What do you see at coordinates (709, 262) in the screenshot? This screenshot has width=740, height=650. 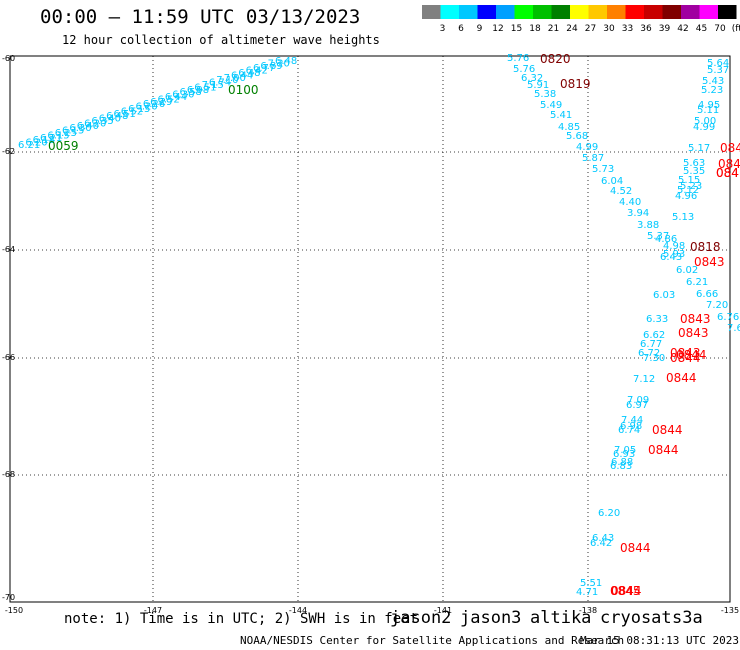 I see `time-label: 0843` at bounding box center [709, 262].